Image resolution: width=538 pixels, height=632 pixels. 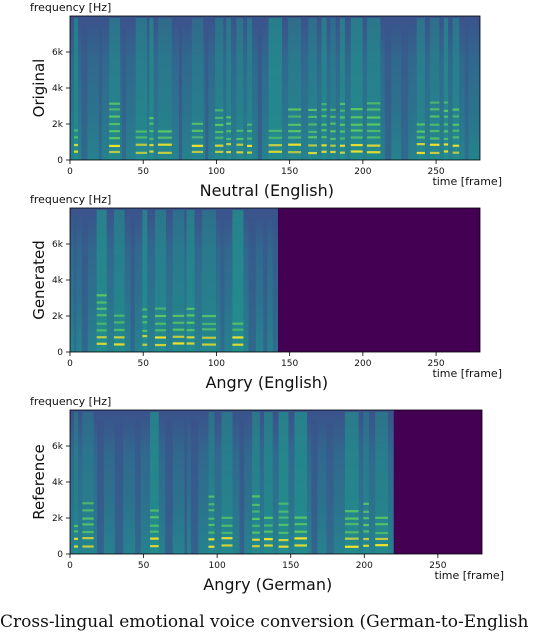 I want to click on panel-xlabel: Neutral (English), so click(x=267, y=190).